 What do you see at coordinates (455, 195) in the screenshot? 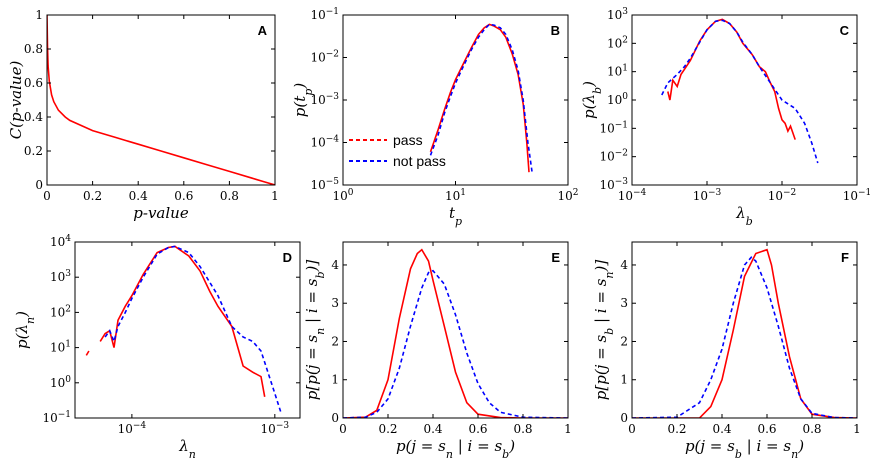
I see `x-tick-label: 10¹` at bounding box center [455, 195].